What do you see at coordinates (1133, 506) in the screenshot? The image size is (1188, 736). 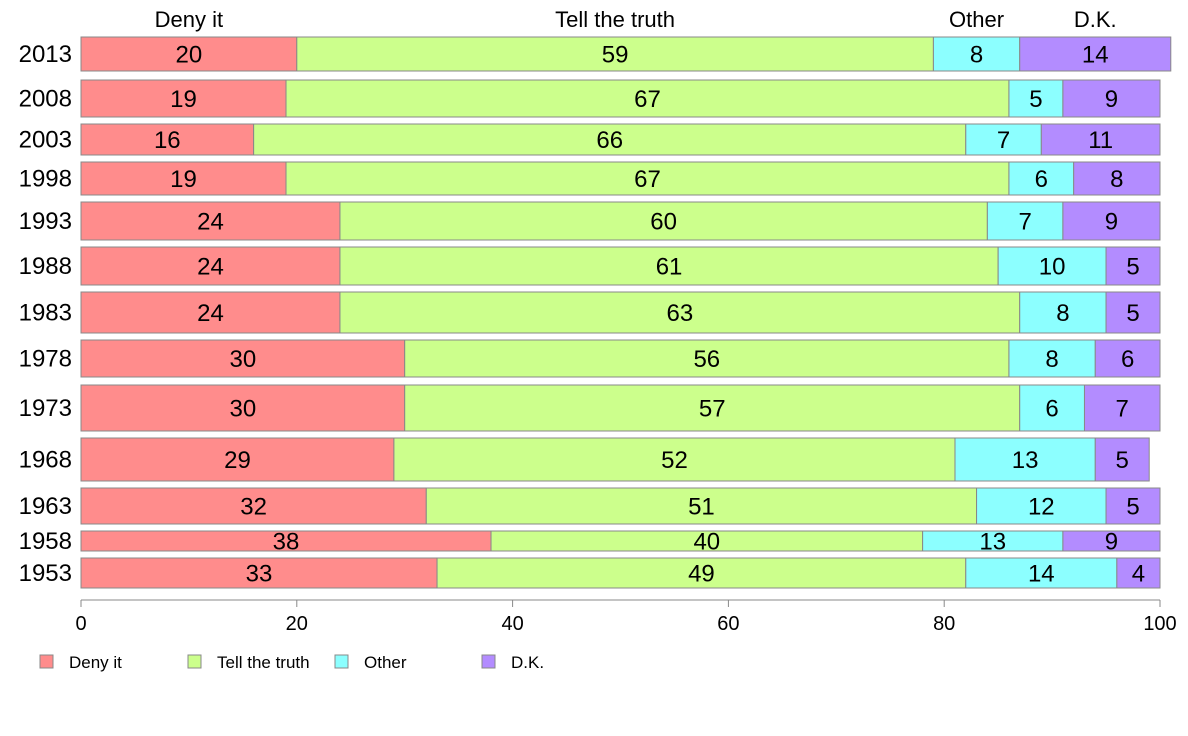 I see `bar-segment-d-k-1963` at bounding box center [1133, 506].